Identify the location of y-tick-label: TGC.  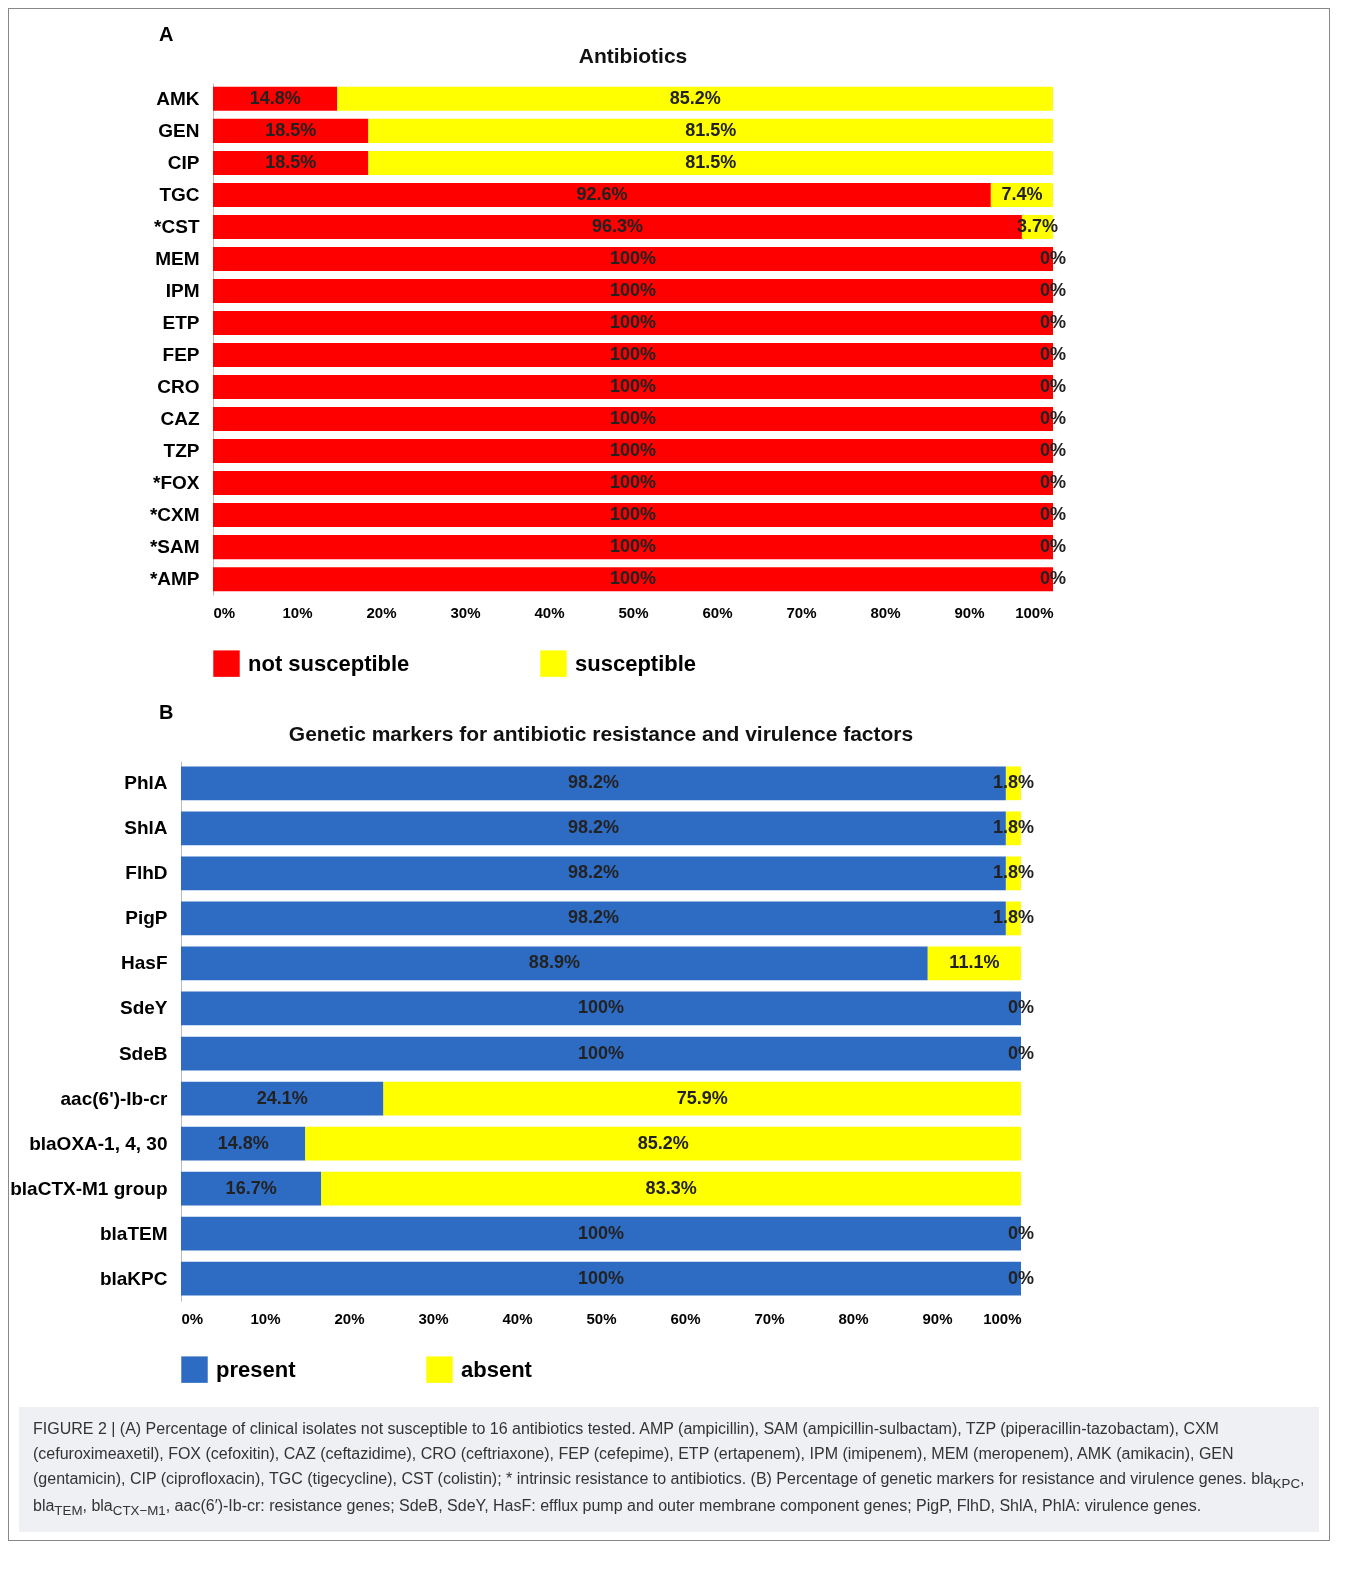
(179, 194).